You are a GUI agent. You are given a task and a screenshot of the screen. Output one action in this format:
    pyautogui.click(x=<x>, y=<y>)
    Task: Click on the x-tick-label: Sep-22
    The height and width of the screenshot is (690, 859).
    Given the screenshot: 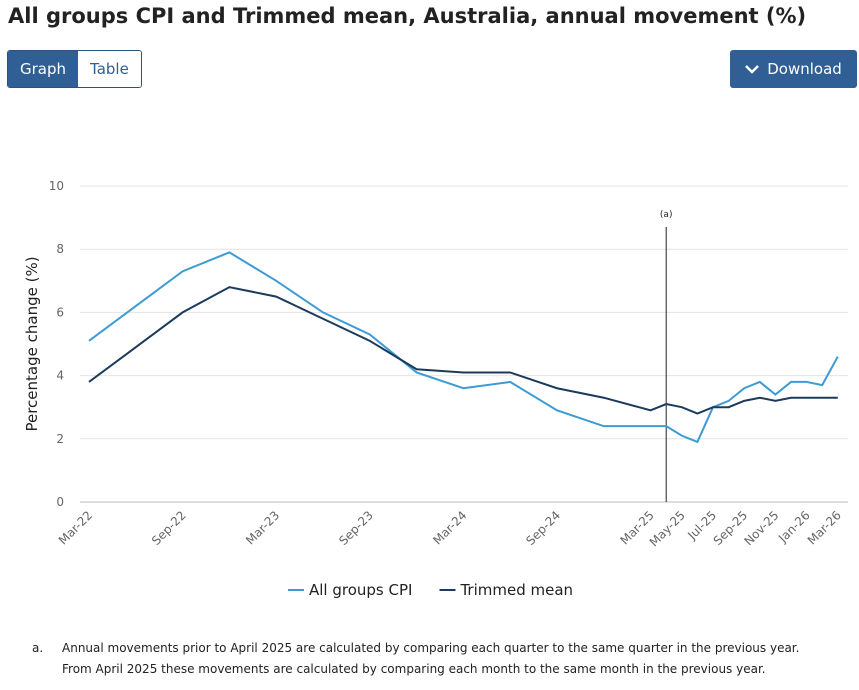 What is the action you would take?
    pyautogui.click(x=169, y=528)
    